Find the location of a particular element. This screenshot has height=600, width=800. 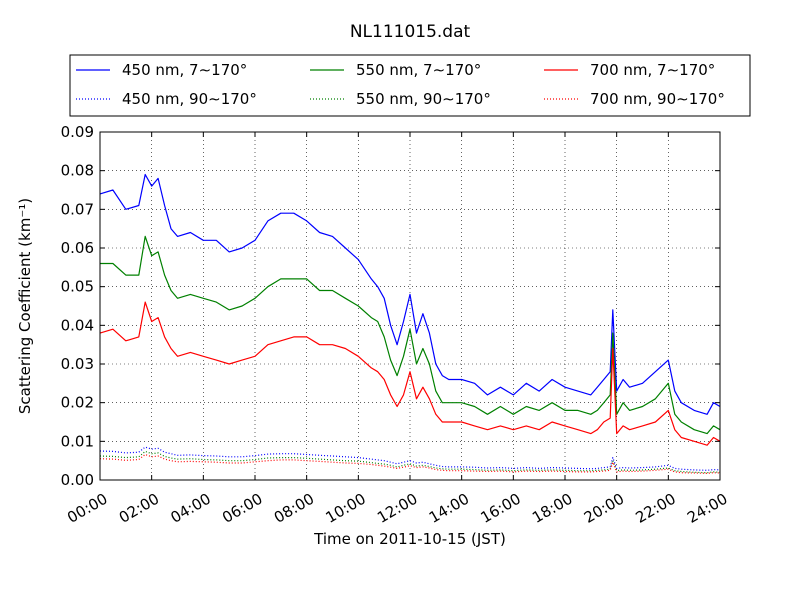

legend-frame is located at coordinates (410, 85).